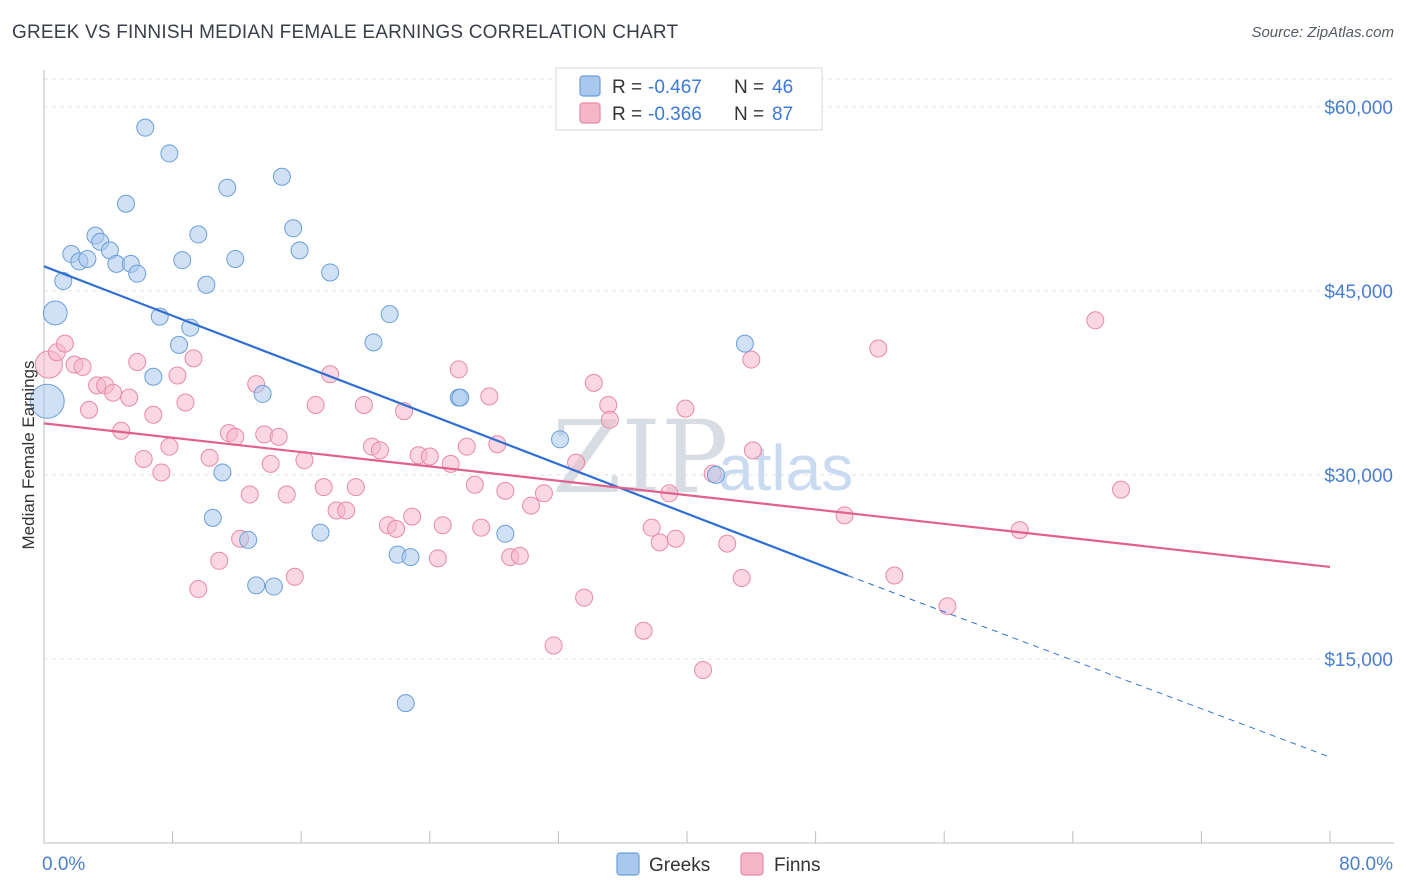  What do you see at coordinates (627, 87) in the screenshot?
I see `legend-r-label-greeks: R =` at bounding box center [627, 87].